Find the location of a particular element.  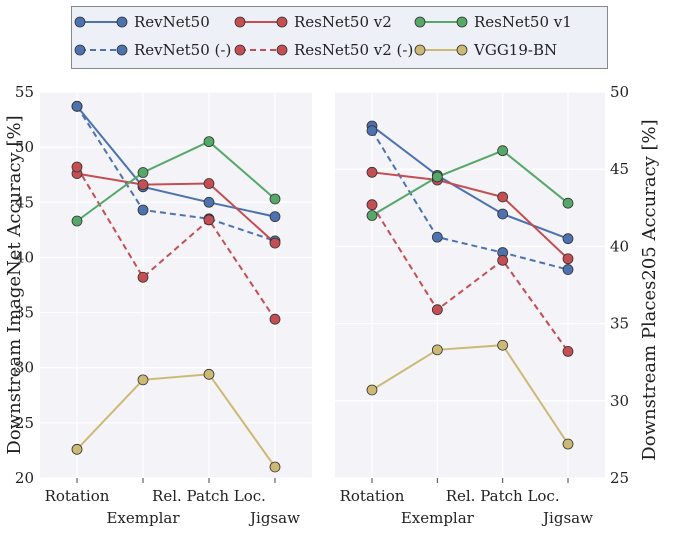

legend-item-revnet50: RevNet50 is located at coordinates (142, 22).